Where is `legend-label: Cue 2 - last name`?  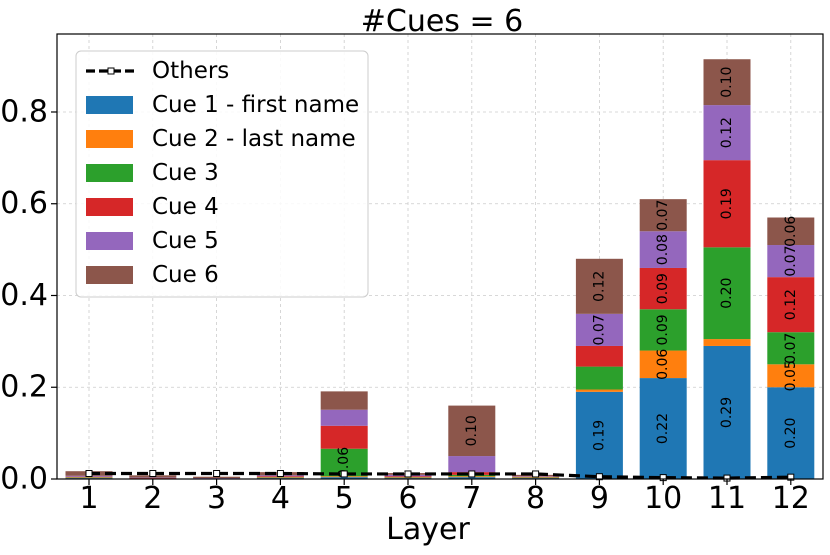 legend-label: Cue 2 - last name is located at coordinates (254, 139).